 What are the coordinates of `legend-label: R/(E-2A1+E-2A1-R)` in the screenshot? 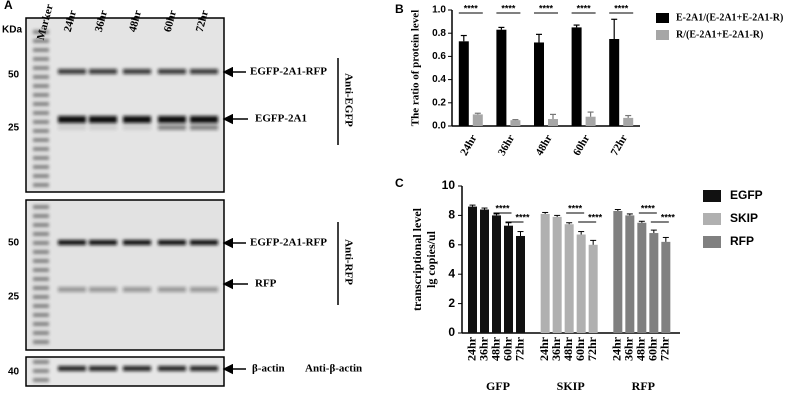 It's located at (719, 34).